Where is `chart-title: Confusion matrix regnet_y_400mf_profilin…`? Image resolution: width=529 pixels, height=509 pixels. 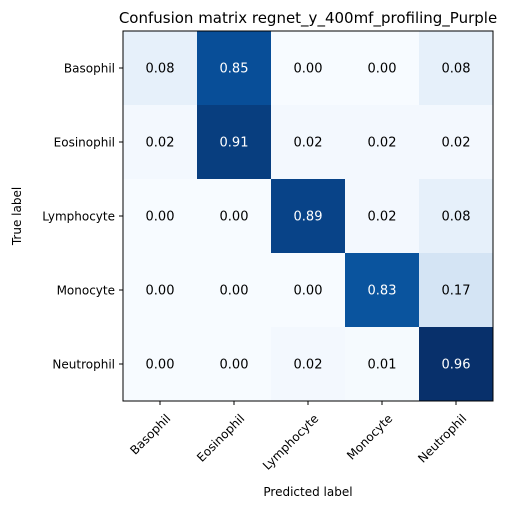 chart-title: Confusion matrix regnet_y_400mf_profilin… is located at coordinates (308, 18).